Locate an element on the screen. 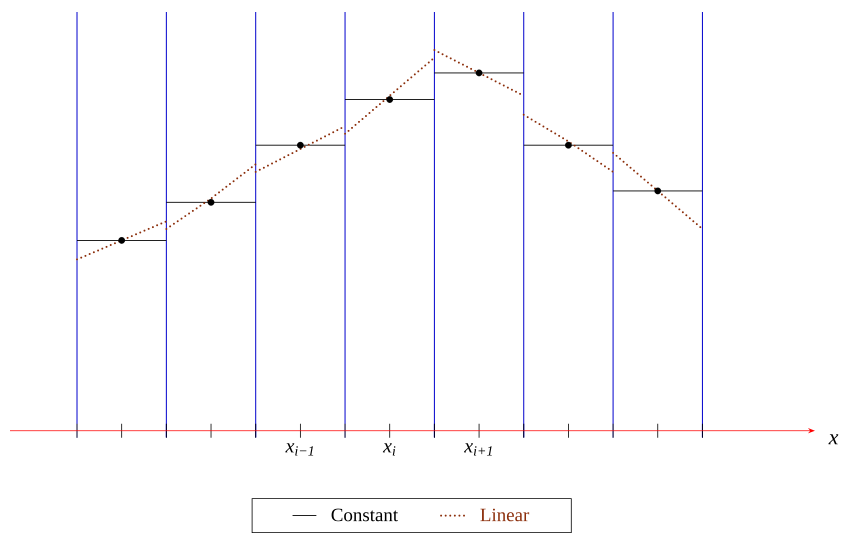 Image resolution: width=850 pixels, height=545 pixels. x-tick-label: x$_{i}$ is located at coordinates (389, 449).